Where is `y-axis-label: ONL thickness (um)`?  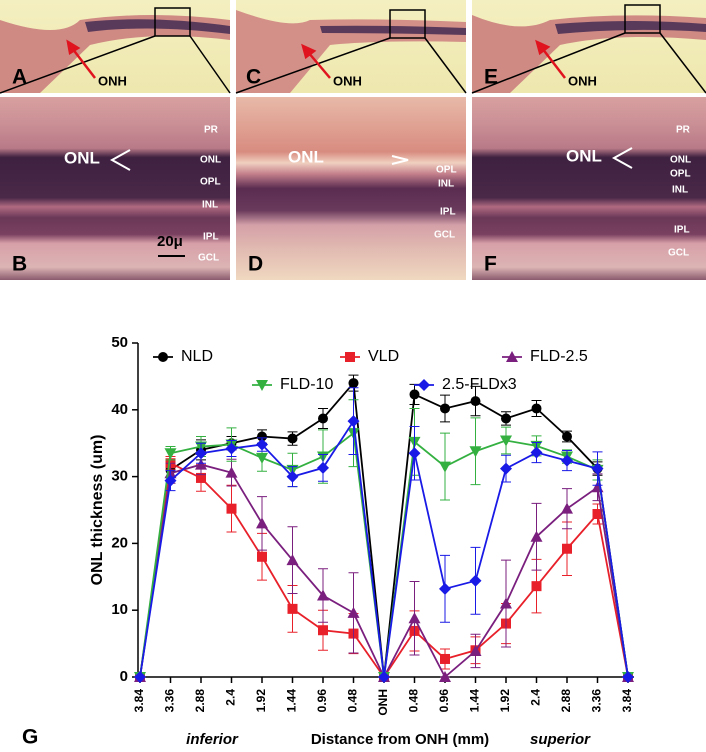 y-axis-label: ONL thickness (um) is located at coordinates (97, 510).